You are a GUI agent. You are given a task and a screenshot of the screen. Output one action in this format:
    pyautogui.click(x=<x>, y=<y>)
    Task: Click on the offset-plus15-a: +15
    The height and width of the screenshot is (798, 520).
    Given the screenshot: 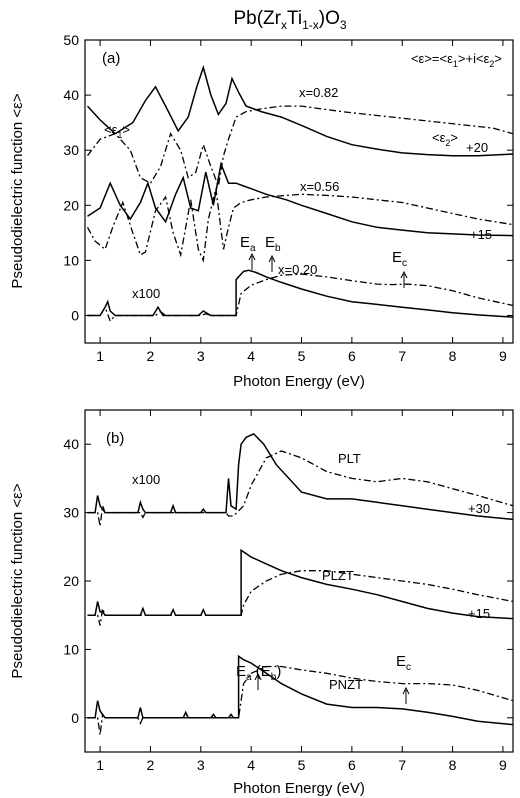 What is the action you would take?
    pyautogui.click(x=481, y=234)
    